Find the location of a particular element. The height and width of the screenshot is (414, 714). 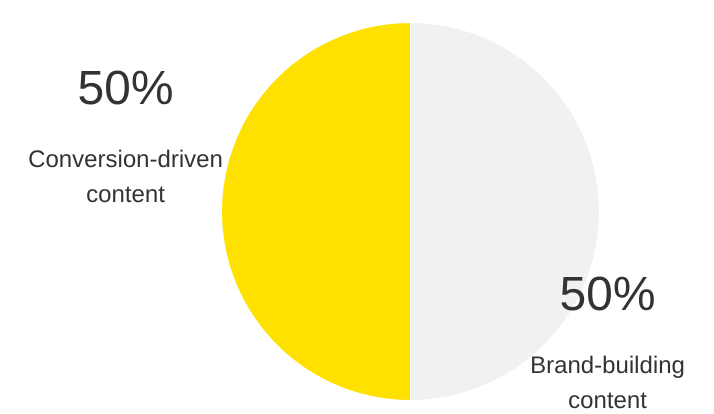

slice-label: Brand-building content is located at coordinates (607, 383).